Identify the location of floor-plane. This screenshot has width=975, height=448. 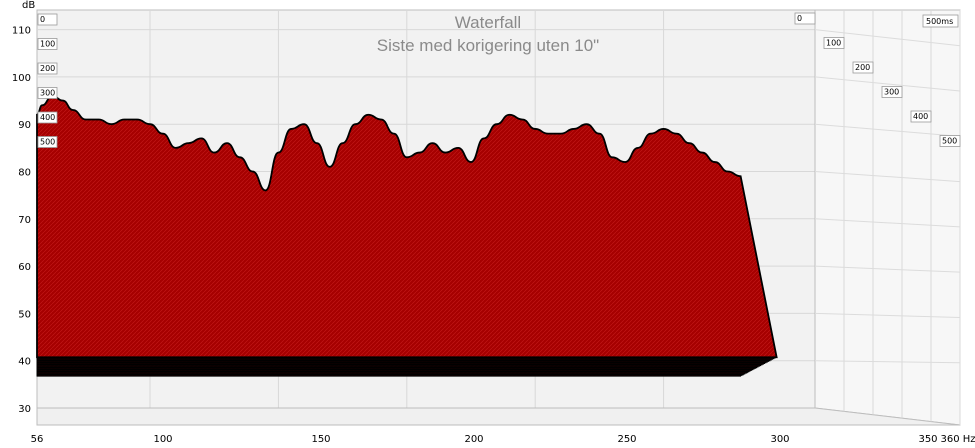
(498, 416).